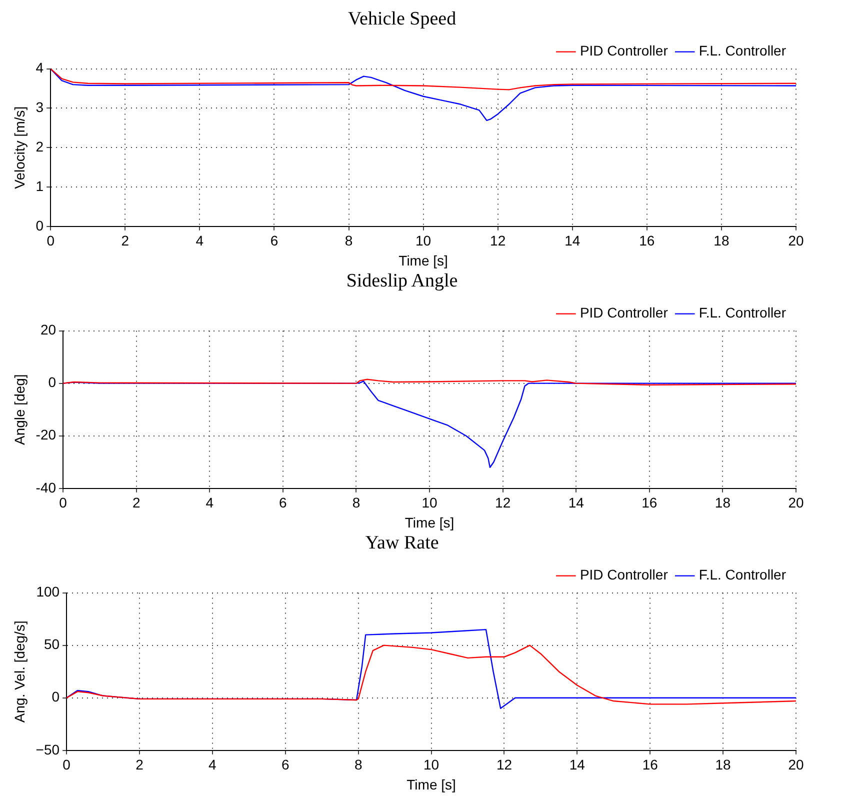 The image size is (844, 808). What do you see at coordinates (402, 19) in the screenshot?
I see `chart-title: Vehicle Speed` at bounding box center [402, 19].